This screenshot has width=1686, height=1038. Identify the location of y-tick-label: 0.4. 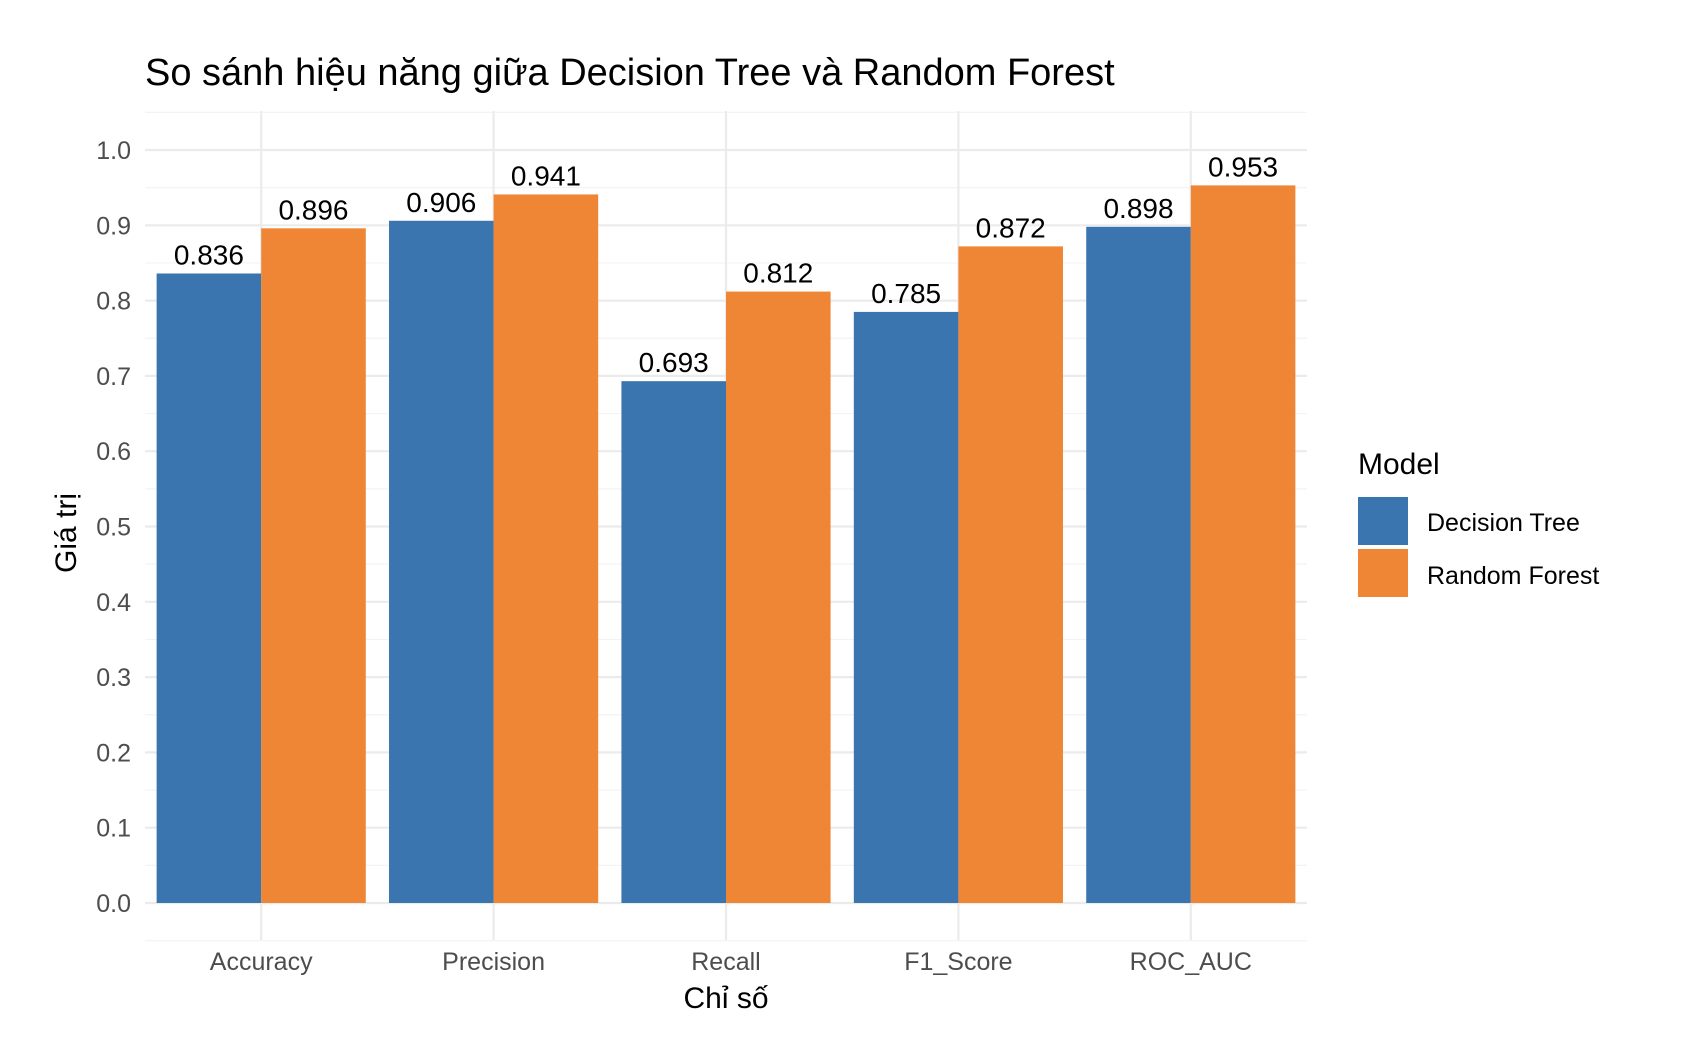
(113, 603).